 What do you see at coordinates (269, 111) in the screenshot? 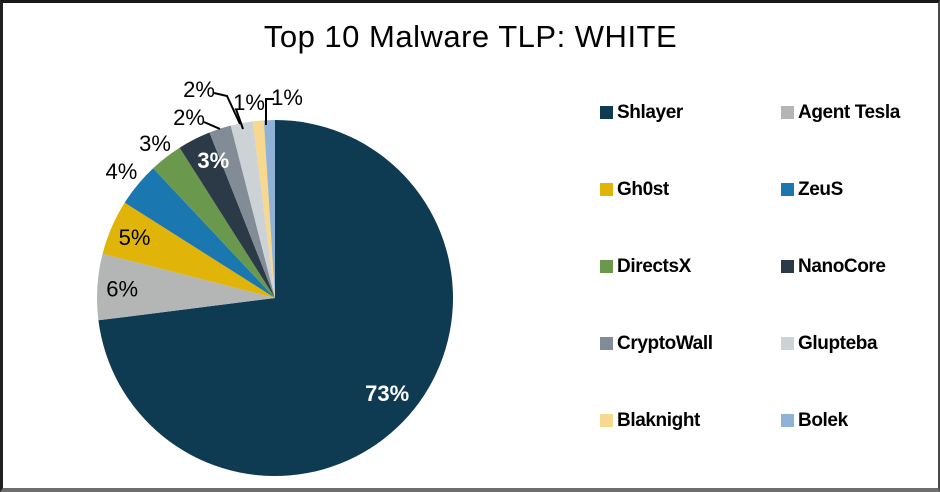
I see `label-leader-line-bolek` at bounding box center [269, 111].